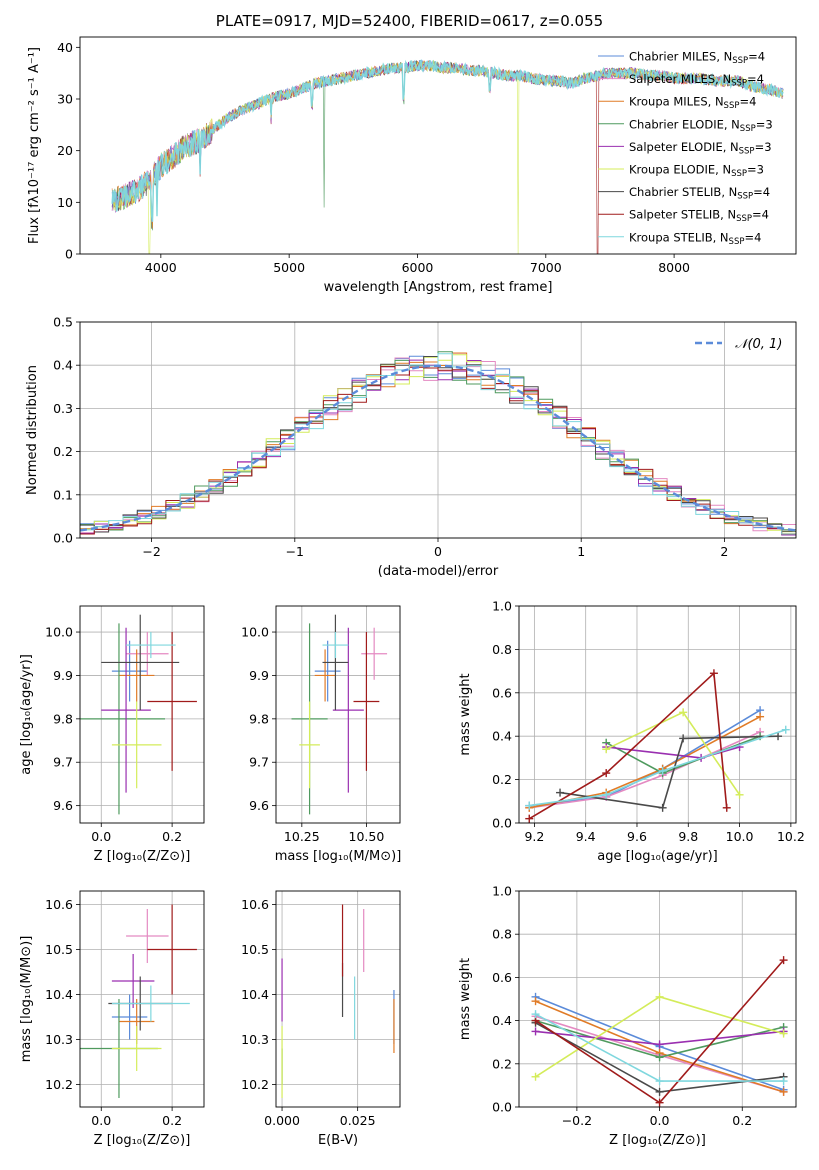  I want to click on age-vs-Z-ylabel: age [log₁₀(age/yr)], so click(26, 714).